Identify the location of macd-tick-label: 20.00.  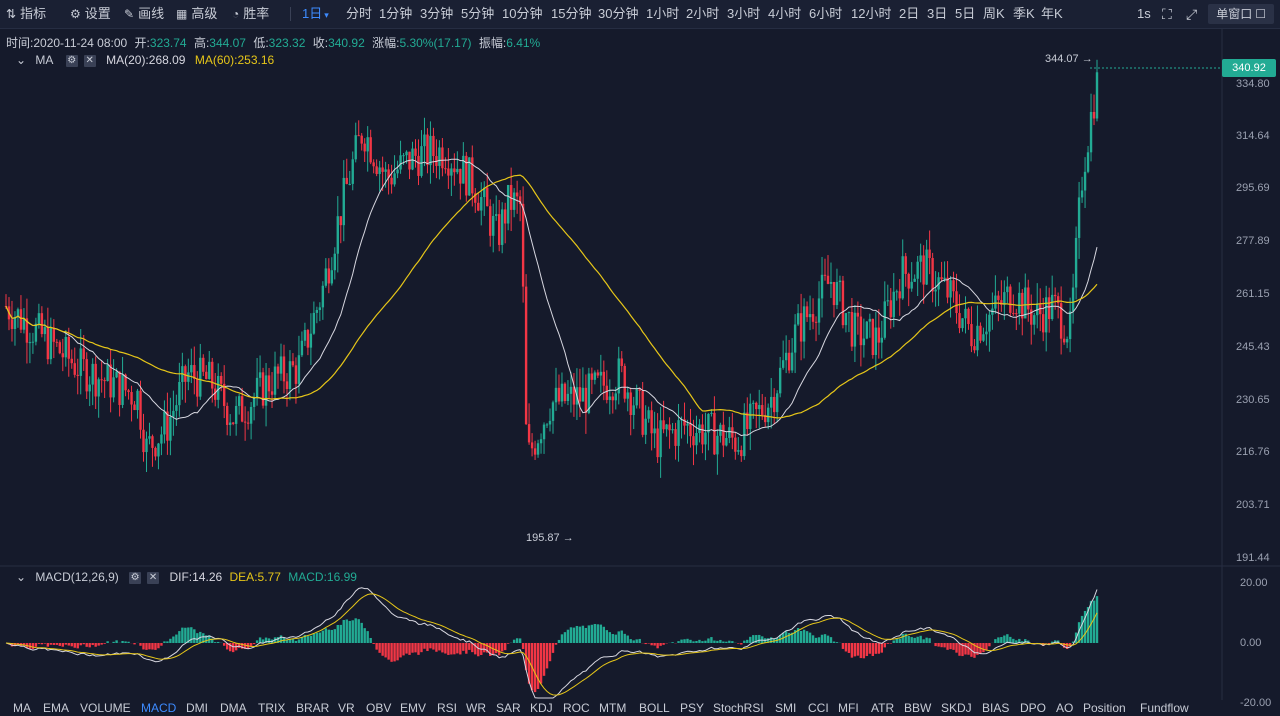
(1254, 583).